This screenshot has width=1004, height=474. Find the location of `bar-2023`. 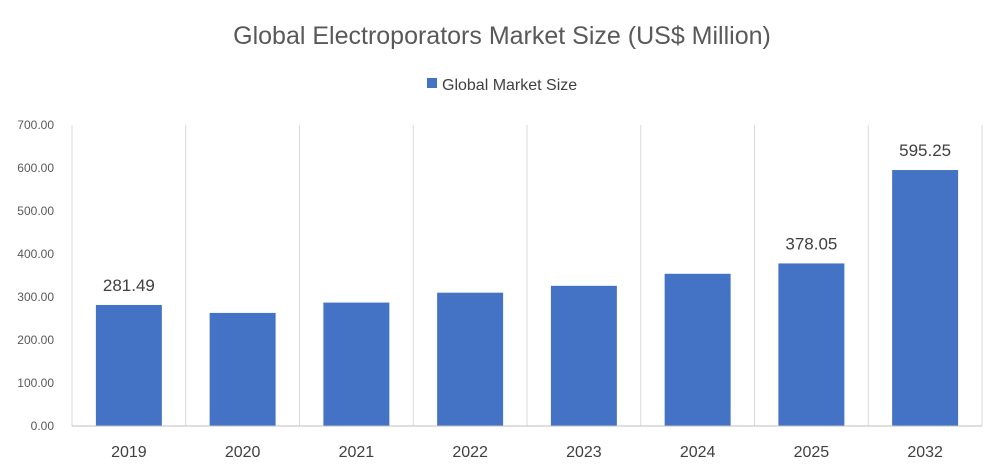

bar-2023 is located at coordinates (583, 355).